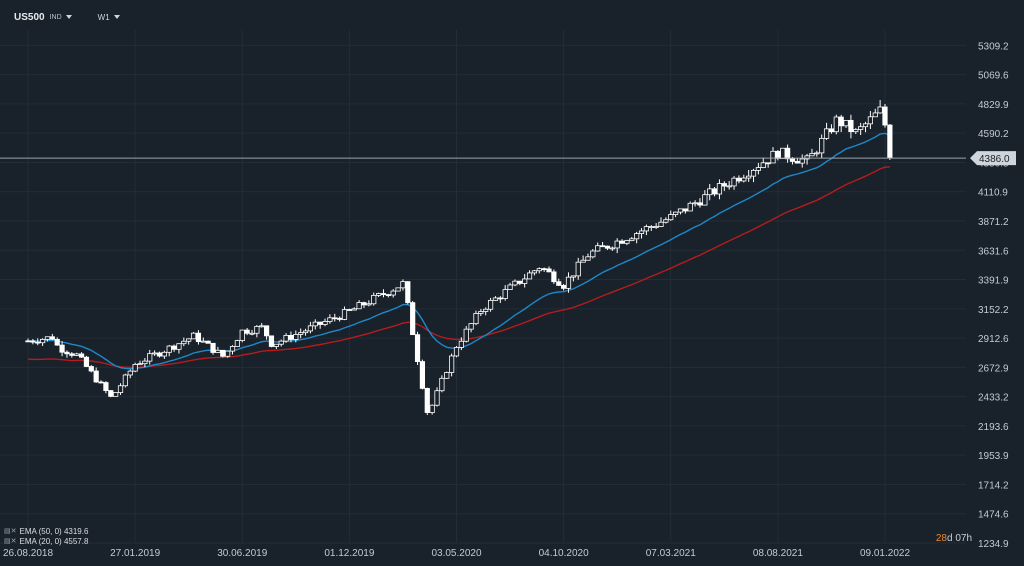  Describe the element at coordinates (55, 17) in the screenshot. I see `instrument-type-label: IND` at that location.